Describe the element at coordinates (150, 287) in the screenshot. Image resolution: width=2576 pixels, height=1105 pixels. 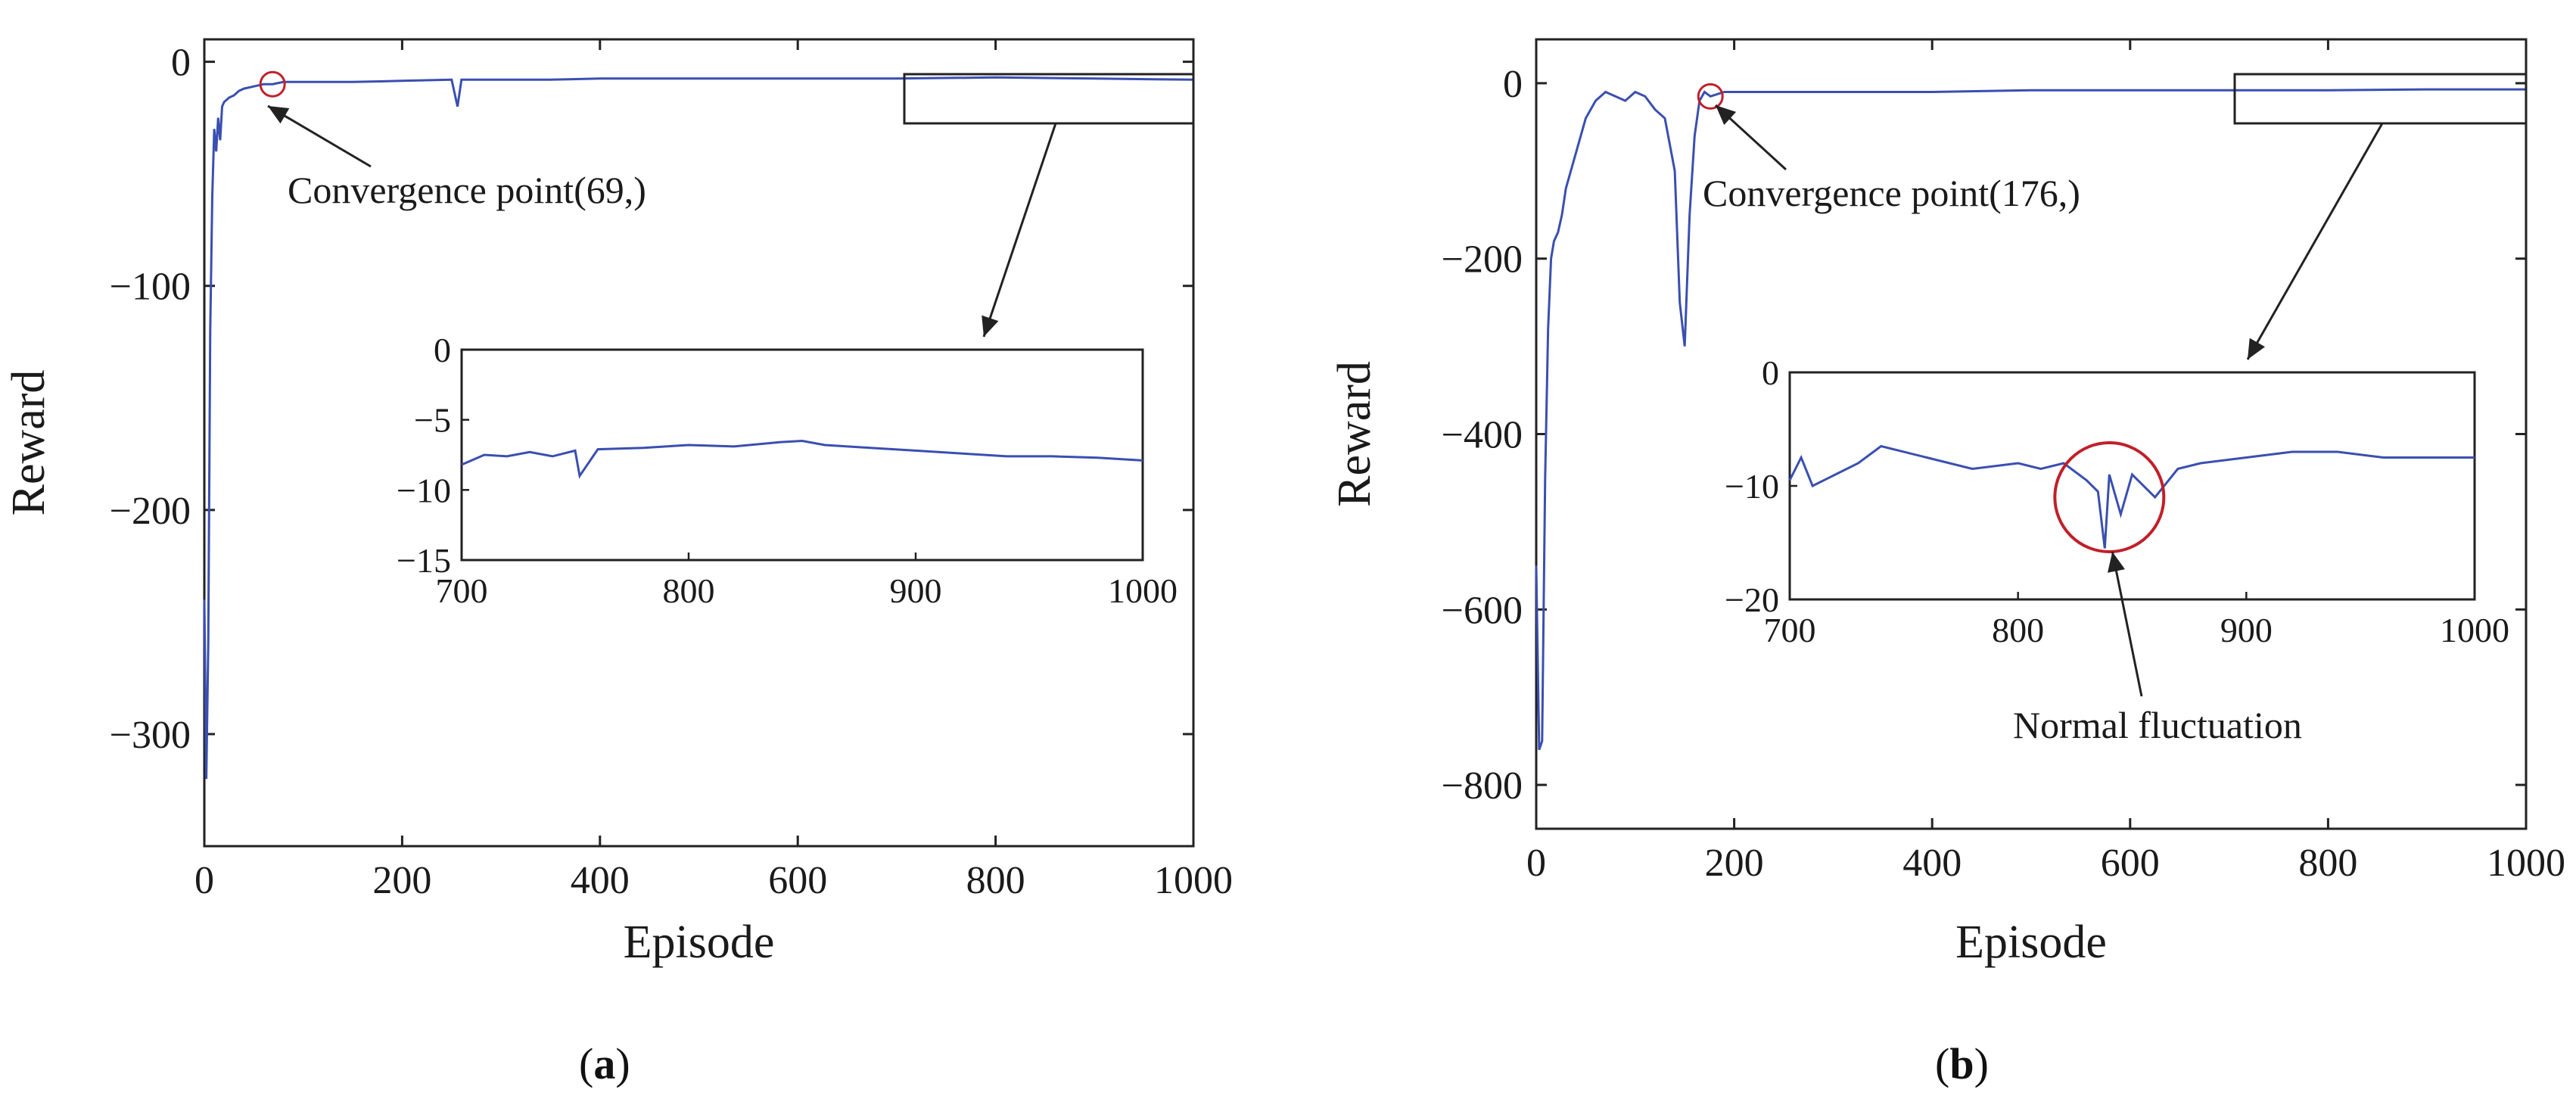
I see `y-tick-label: −100` at that location.